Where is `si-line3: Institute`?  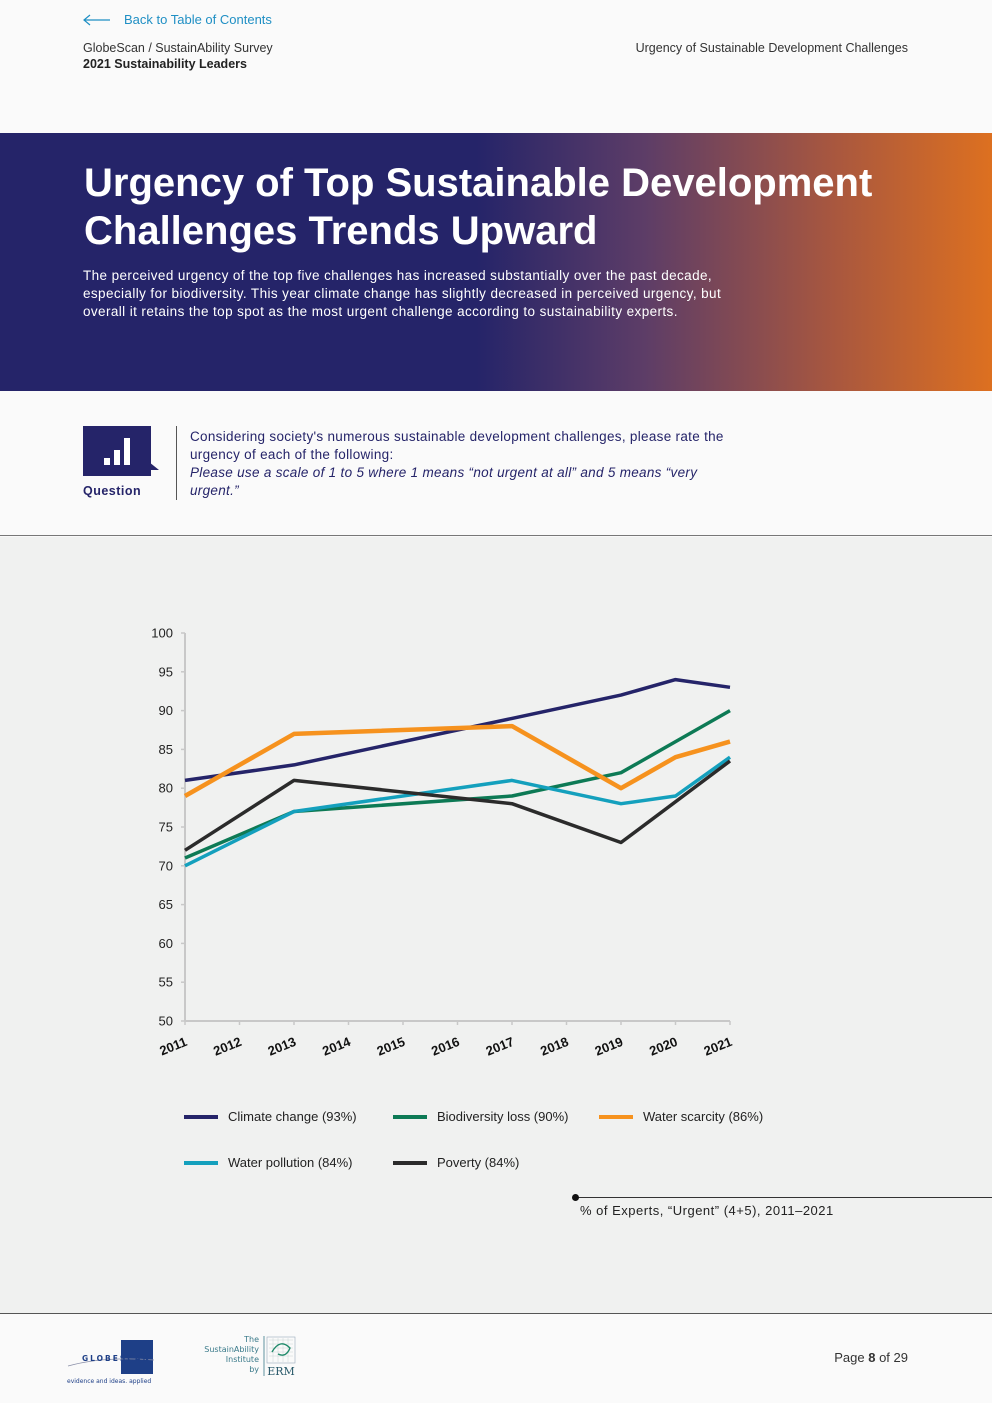 si-line3: Institute is located at coordinates (242, 1359).